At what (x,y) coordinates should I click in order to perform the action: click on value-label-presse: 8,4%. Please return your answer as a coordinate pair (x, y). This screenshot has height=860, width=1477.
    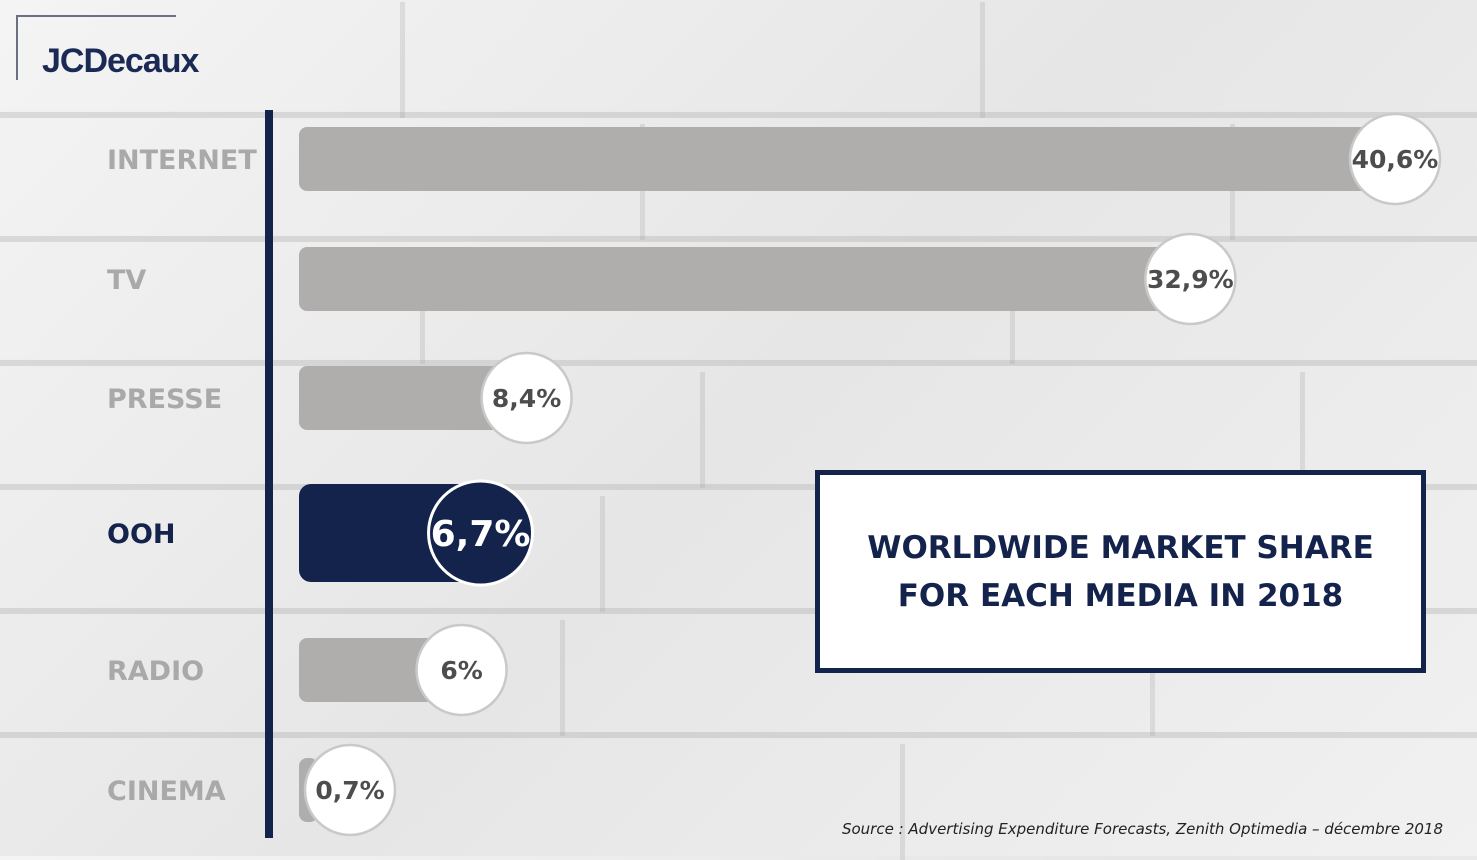
    Looking at the image, I should click on (526, 398).